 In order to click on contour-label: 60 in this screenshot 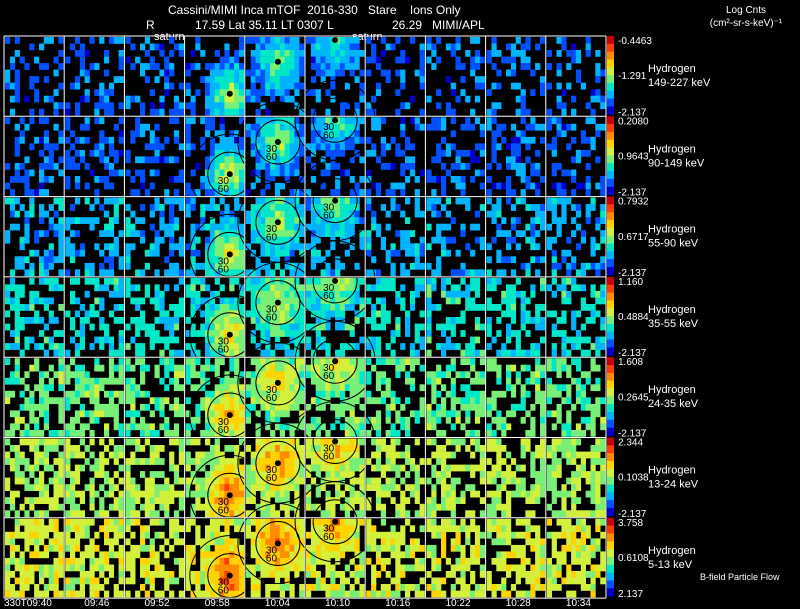, I will do `click(329, 135)`.